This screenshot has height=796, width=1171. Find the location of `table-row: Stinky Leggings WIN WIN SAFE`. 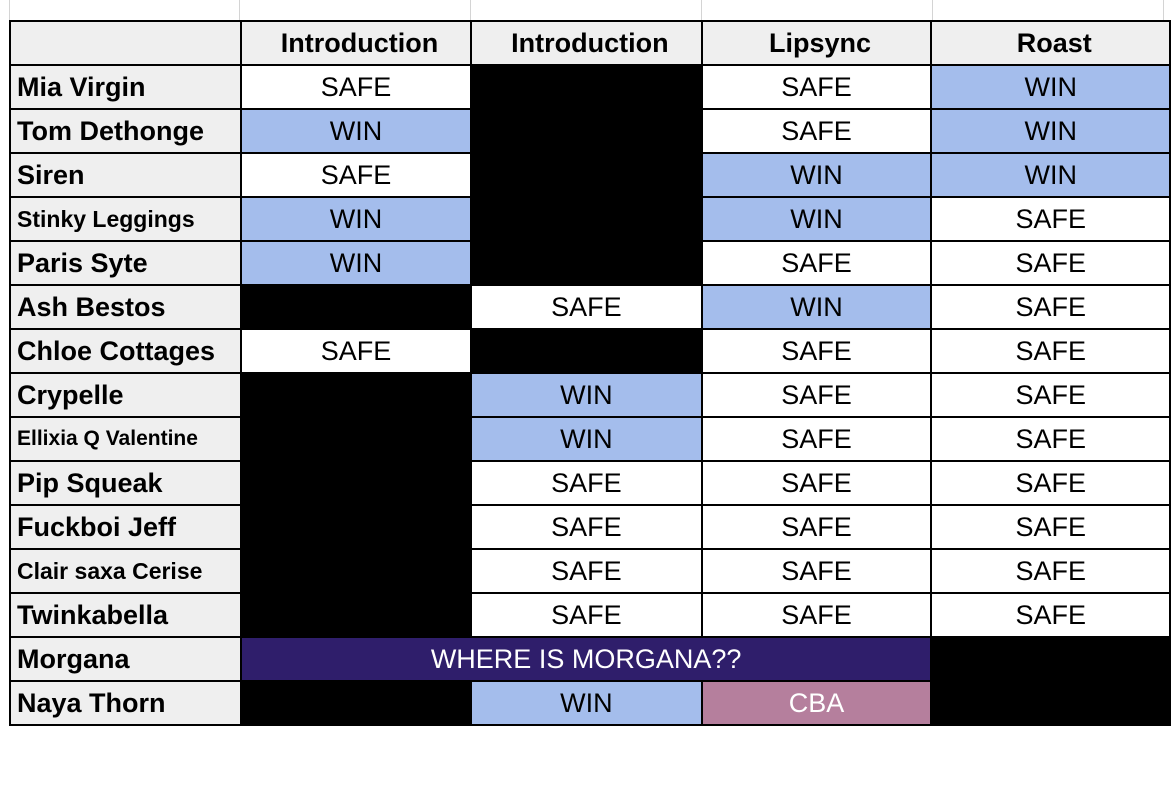

table-row: Stinky Leggings WIN WIN SAFE is located at coordinates (590, 219).